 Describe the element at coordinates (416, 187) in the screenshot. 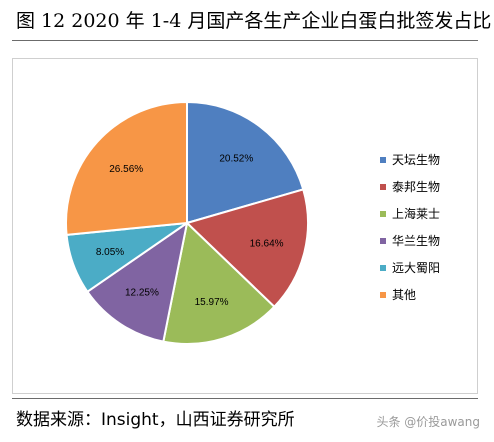

I see `legend-label: 泰邦生物` at that location.